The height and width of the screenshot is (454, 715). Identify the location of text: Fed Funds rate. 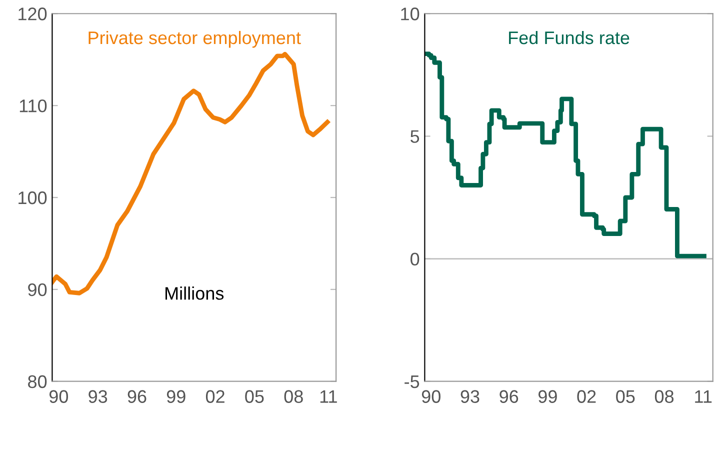
(569, 37).